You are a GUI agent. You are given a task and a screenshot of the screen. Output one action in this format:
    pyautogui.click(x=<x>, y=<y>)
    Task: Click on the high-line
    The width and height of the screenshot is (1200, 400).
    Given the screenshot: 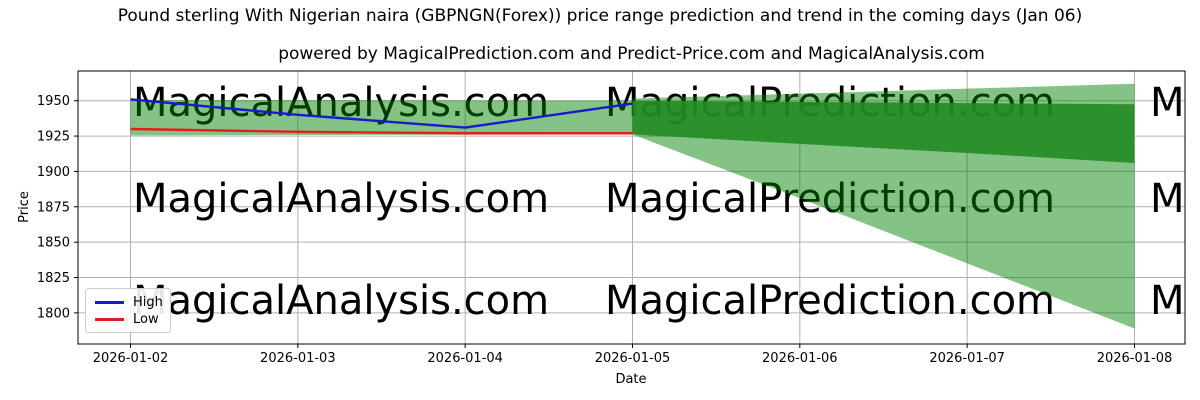 What is the action you would take?
    pyautogui.click(x=381, y=113)
    